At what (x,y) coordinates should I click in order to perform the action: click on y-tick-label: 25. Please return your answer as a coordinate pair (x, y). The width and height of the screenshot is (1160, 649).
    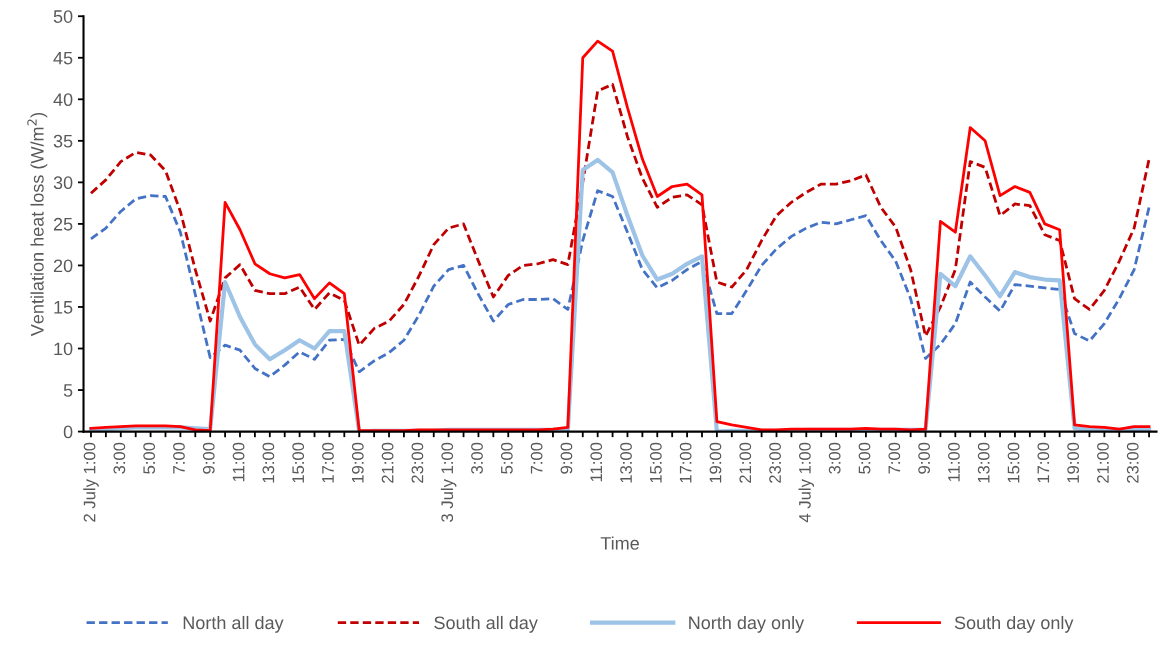
    Looking at the image, I should click on (63, 224).